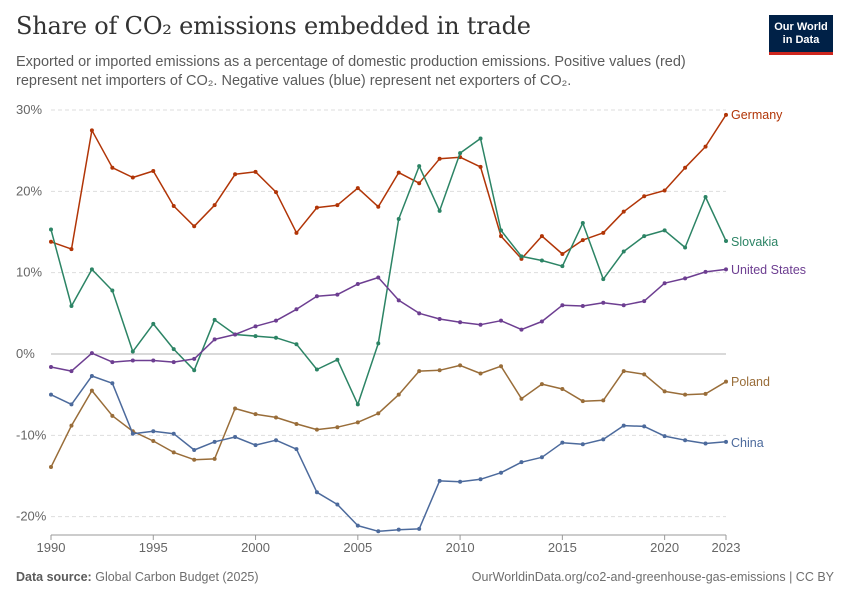  What do you see at coordinates (29, 272) in the screenshot?
I see `y-tick-label: 10%` at bounding box center [29, 272].